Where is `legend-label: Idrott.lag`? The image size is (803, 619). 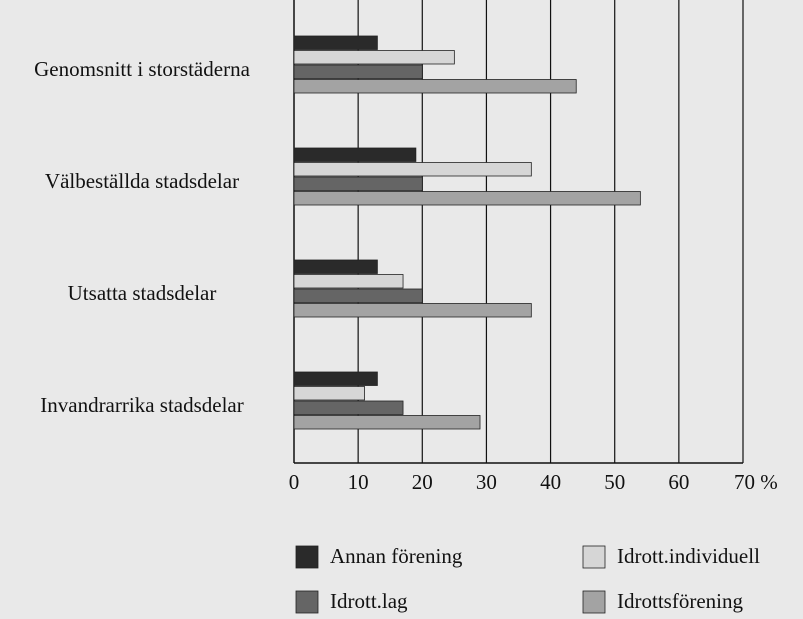 legend-label: Idrott.lag is located at coordinates (369, 601).